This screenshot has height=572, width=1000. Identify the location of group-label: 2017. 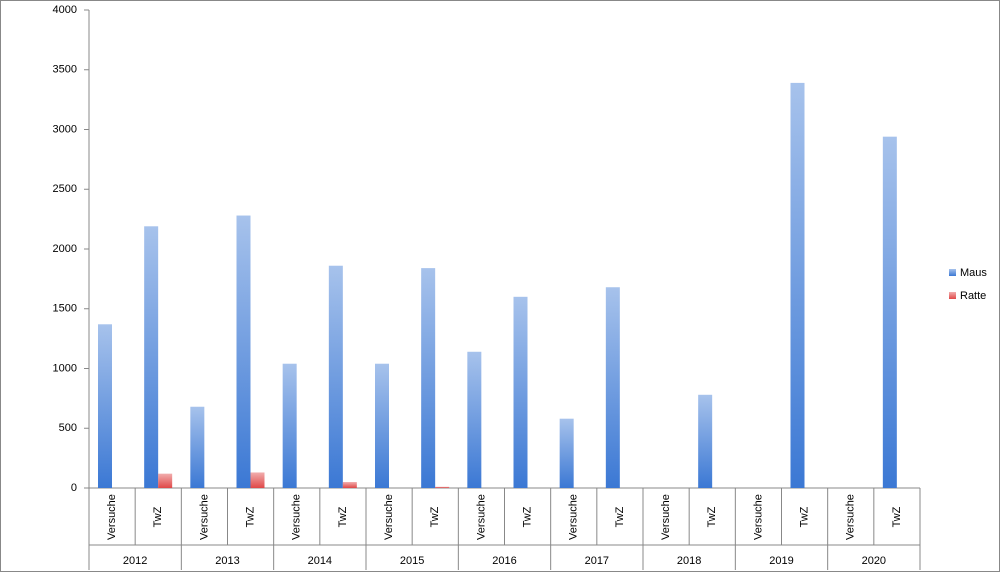
(597, 561).